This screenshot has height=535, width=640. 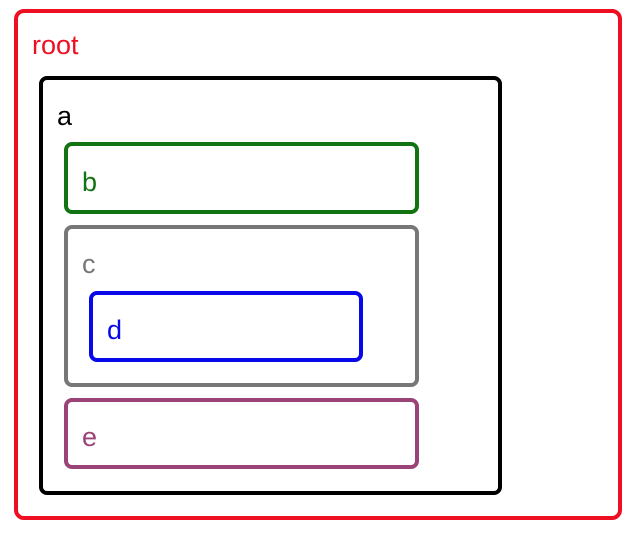 I want to click on box-b: b, so click(x=241, y=178).